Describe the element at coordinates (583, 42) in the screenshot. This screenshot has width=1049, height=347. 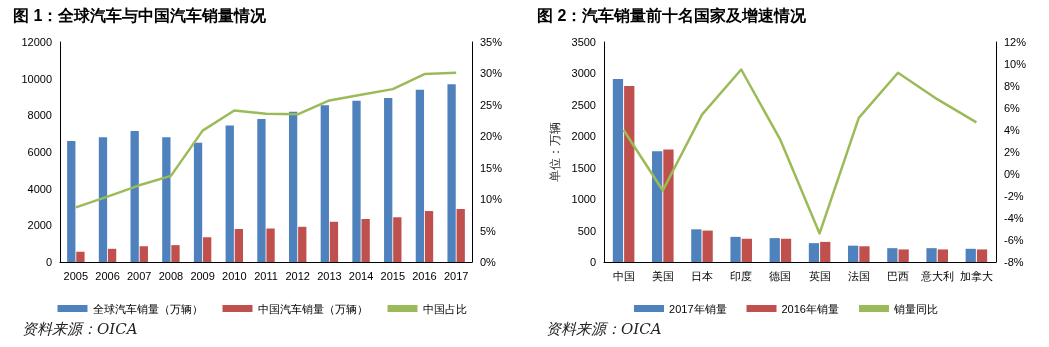
I see `y-tick-label: 3500` at that location.